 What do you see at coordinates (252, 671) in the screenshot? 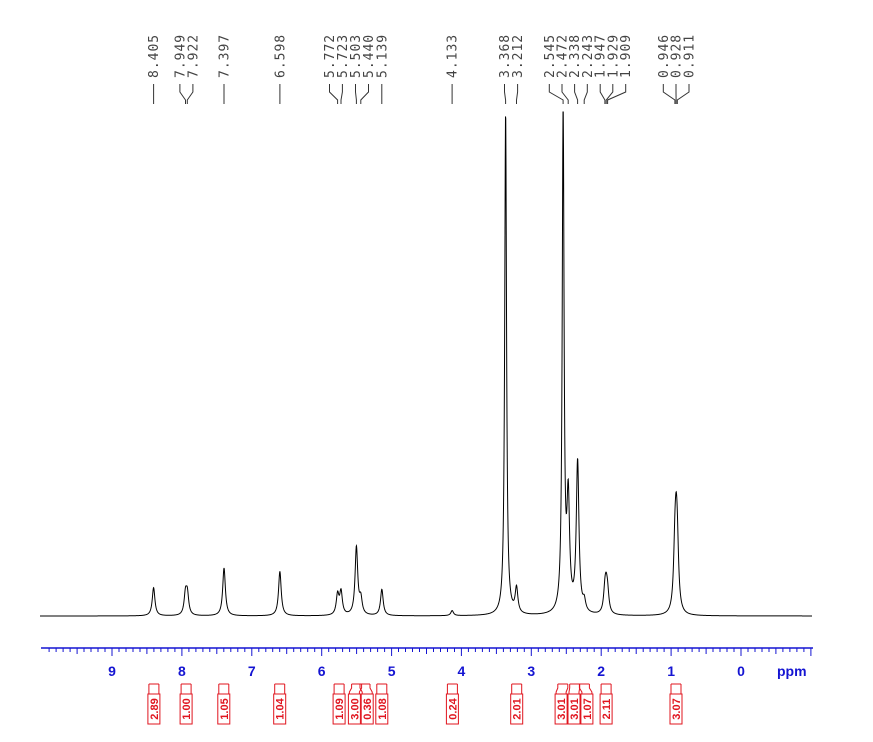
I see `axis-tick-label: 7` at bounding box center [252, 671].